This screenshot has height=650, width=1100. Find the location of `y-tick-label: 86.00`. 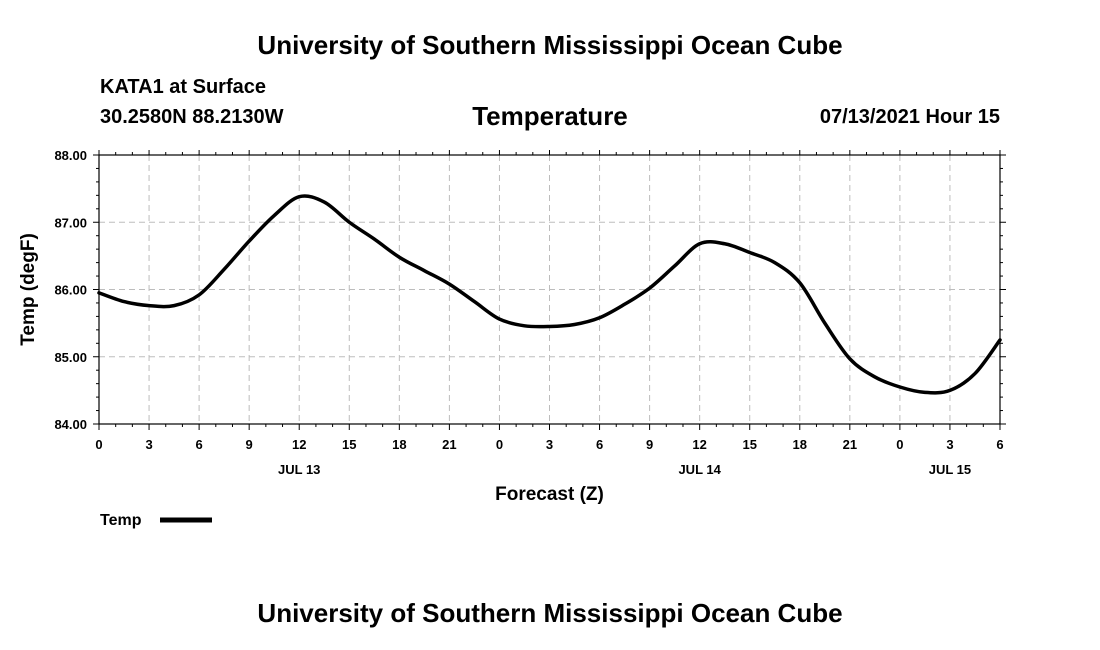

y-tick-label: 86.00 is located at coordinates (70, 290).